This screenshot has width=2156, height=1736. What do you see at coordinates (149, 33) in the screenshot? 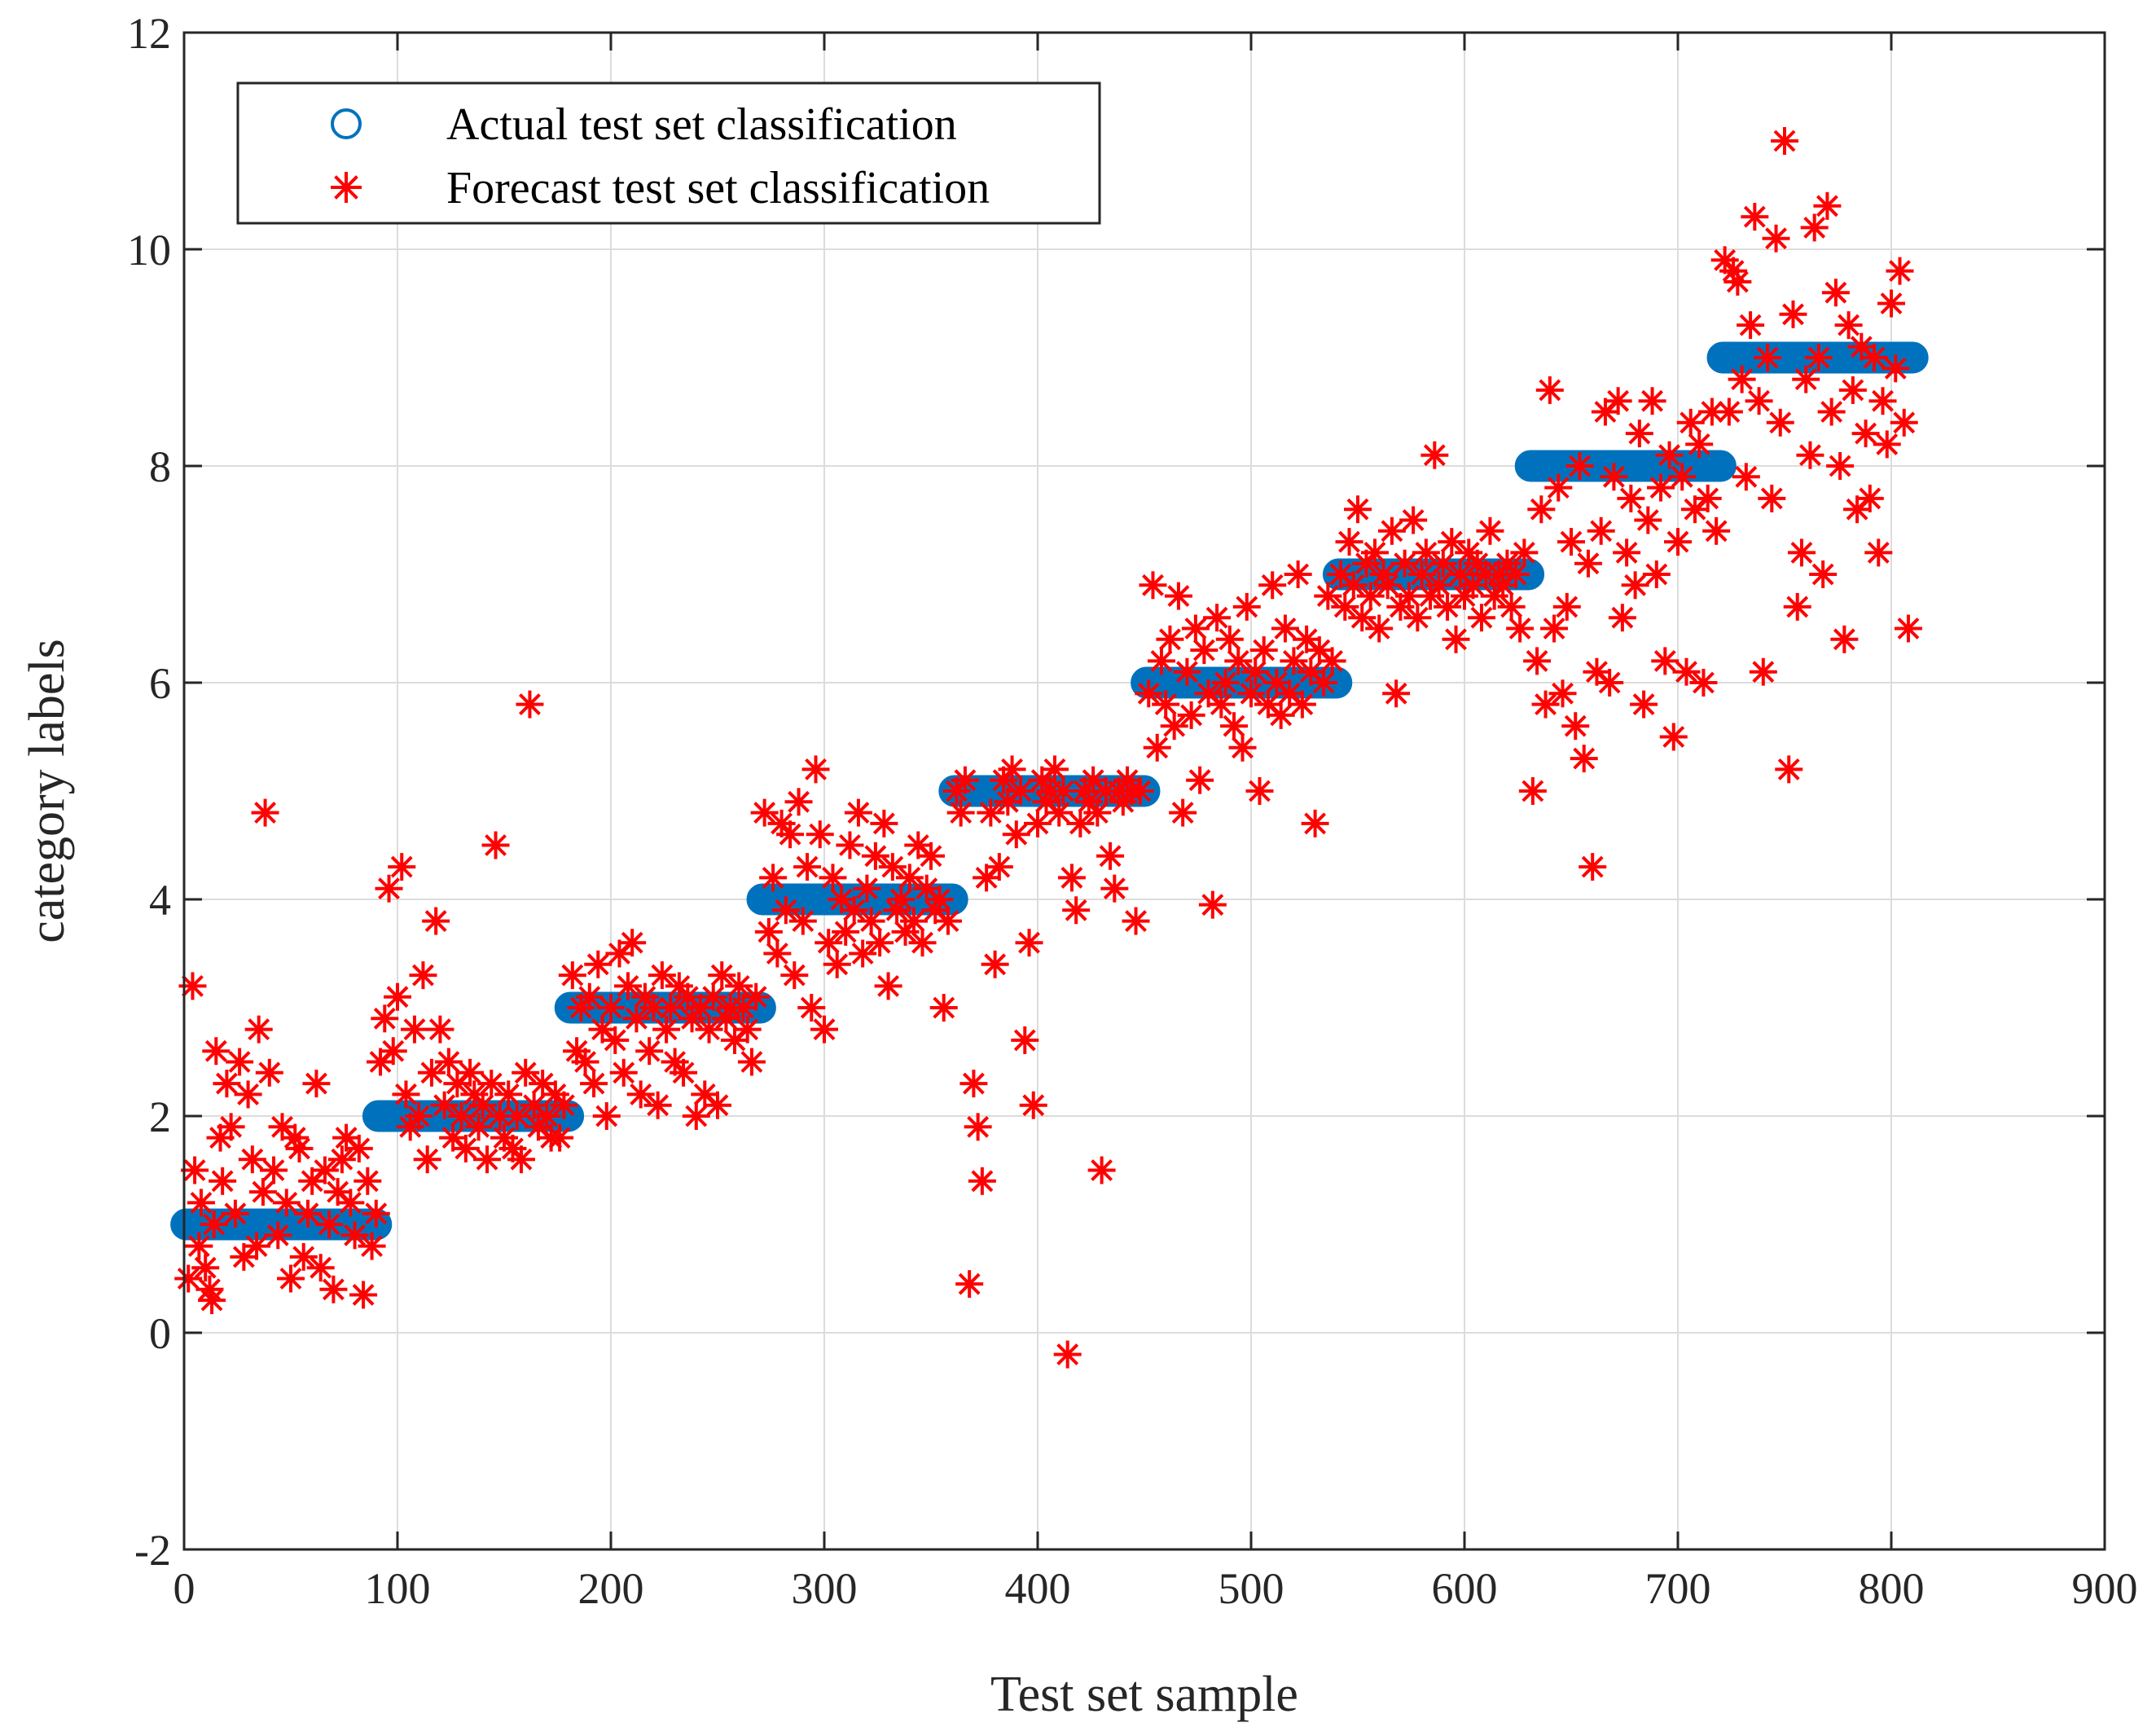
I see `y-tick-label: 12` at bounding box center [149, 33].